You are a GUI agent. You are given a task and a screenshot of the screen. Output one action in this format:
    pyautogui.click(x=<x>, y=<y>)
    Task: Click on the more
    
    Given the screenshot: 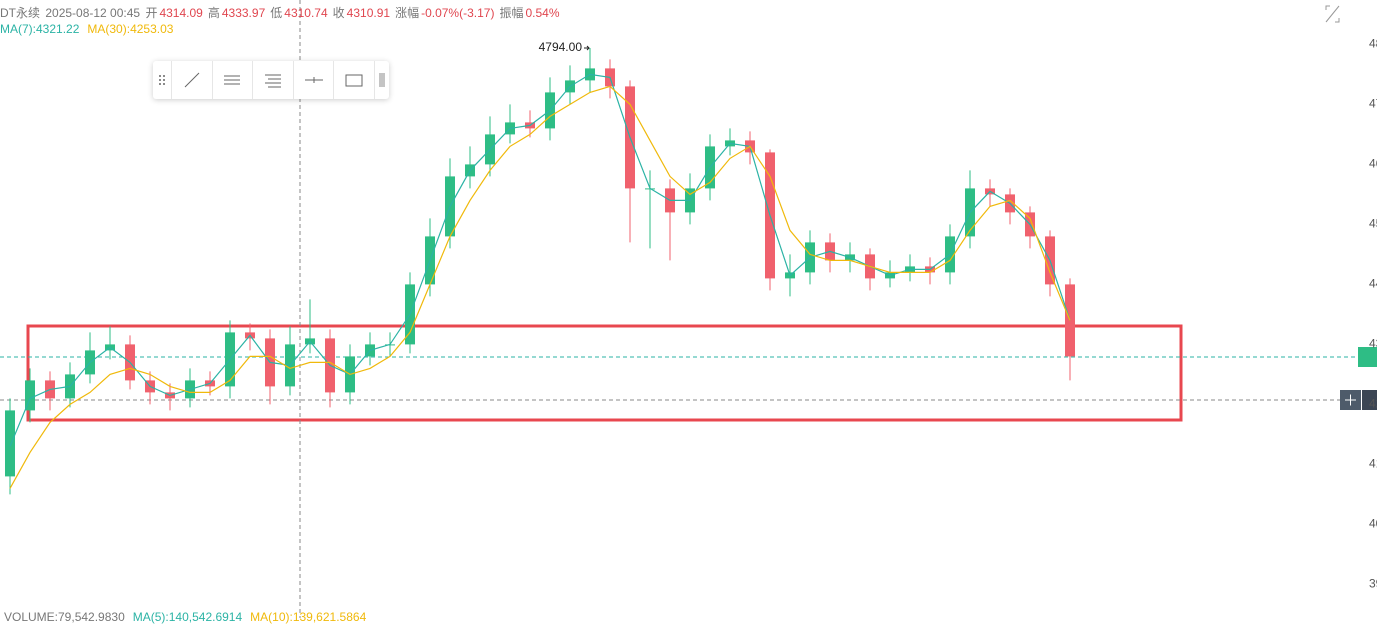 What is the action you would take?
    pyautogui.click(x=382, y=80)
    